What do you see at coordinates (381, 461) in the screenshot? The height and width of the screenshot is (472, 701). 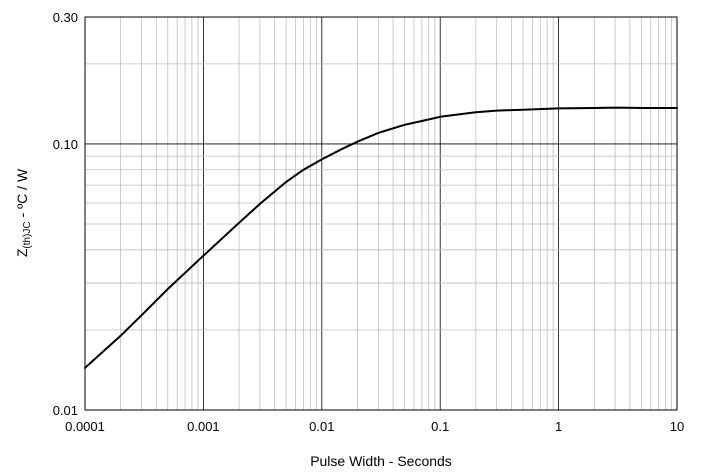 I see `x-axis-title: Pulse Width - Seconds` at bounding box center [381, 461].